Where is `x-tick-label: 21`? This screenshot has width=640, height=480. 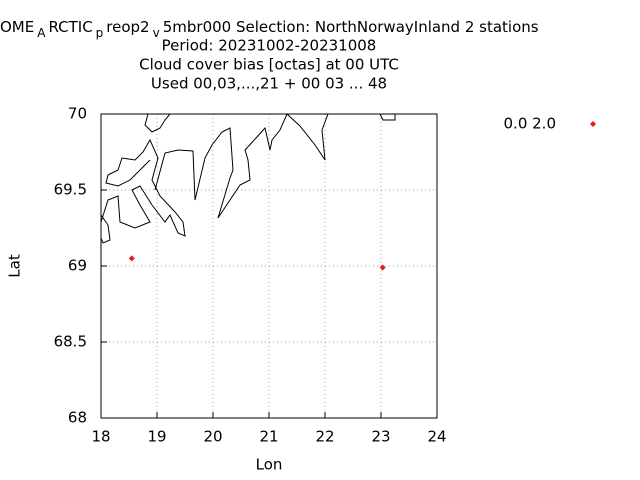
x-tick-label: 21 is located at coordinates (268, 437).